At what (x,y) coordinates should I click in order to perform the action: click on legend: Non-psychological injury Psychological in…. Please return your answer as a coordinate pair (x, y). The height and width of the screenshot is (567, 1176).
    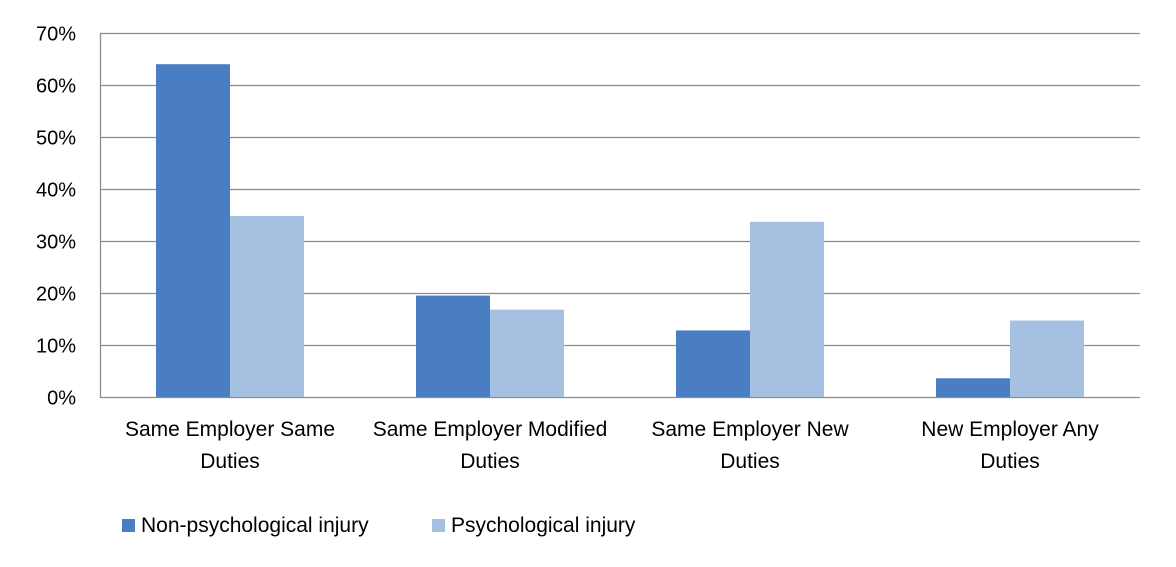
    Looking at the image, I should click on (379, 525).